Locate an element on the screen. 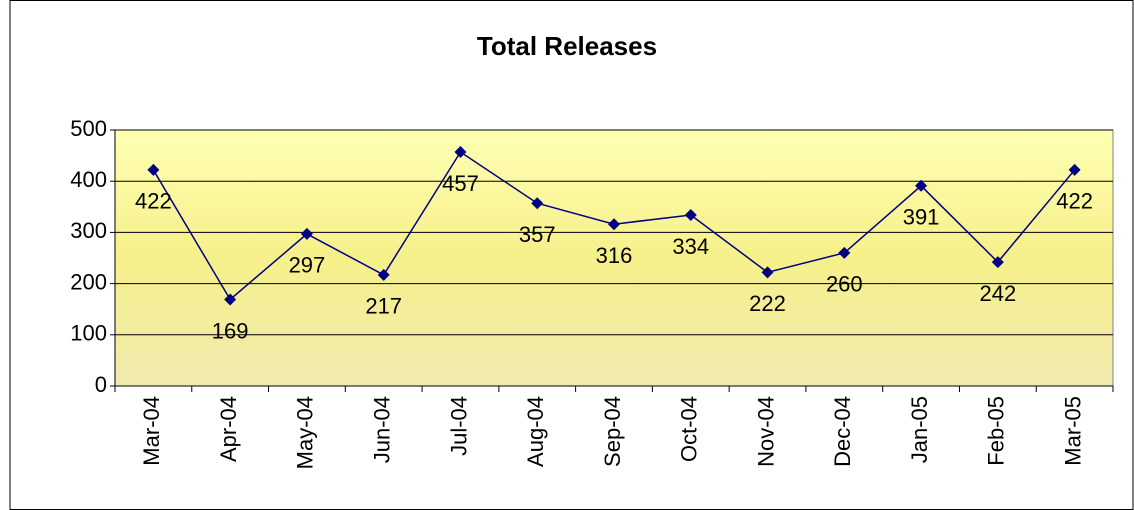 The width and height of the screenshot is (1134, 510). x-tick-label: Sep-04 is located at coordinates (612, 431).